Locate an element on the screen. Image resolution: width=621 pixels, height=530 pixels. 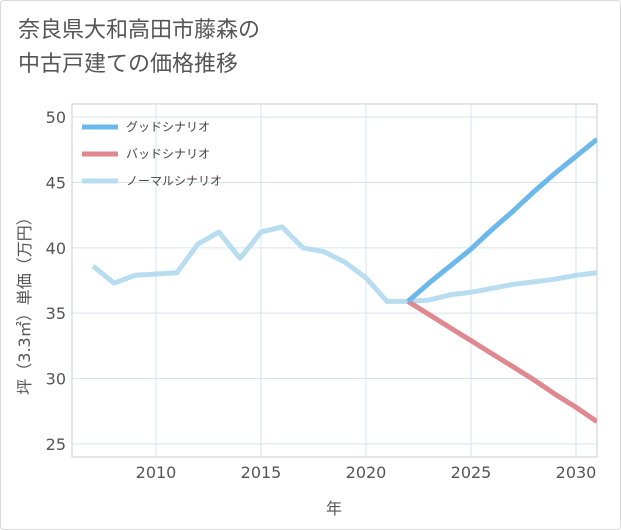
x-axis-label: 年 is located at coordinates (334, 508).